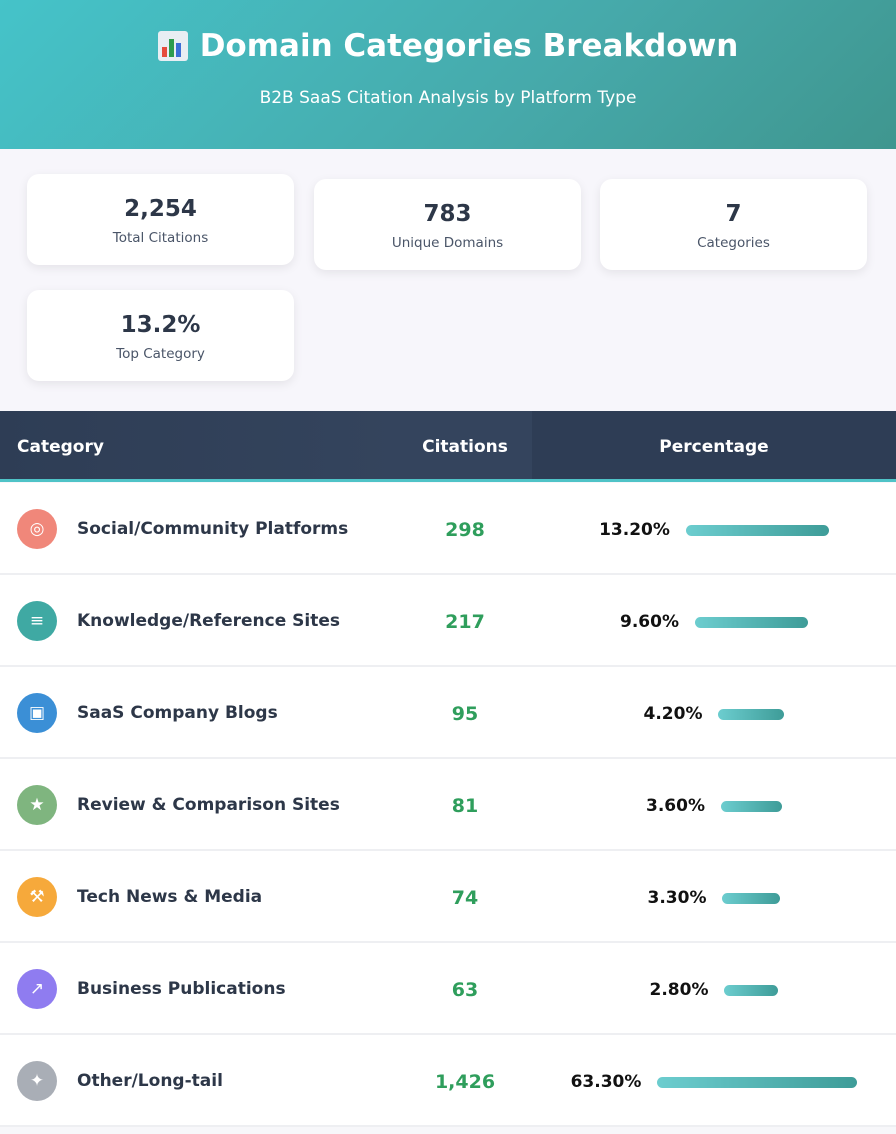 Image resolution: width=896 pixels, height=1134 pixels. I want to click on category-name: Knowledge/Reference Sites, so click(209, 621).